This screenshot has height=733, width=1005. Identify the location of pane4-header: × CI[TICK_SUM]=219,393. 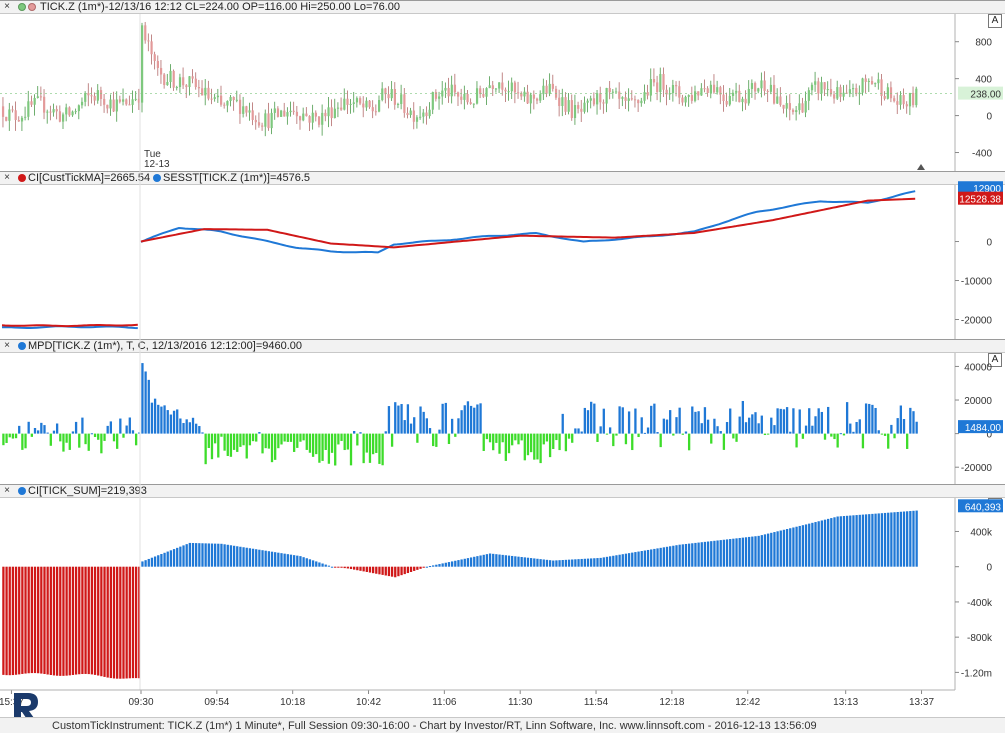
(502, 491).